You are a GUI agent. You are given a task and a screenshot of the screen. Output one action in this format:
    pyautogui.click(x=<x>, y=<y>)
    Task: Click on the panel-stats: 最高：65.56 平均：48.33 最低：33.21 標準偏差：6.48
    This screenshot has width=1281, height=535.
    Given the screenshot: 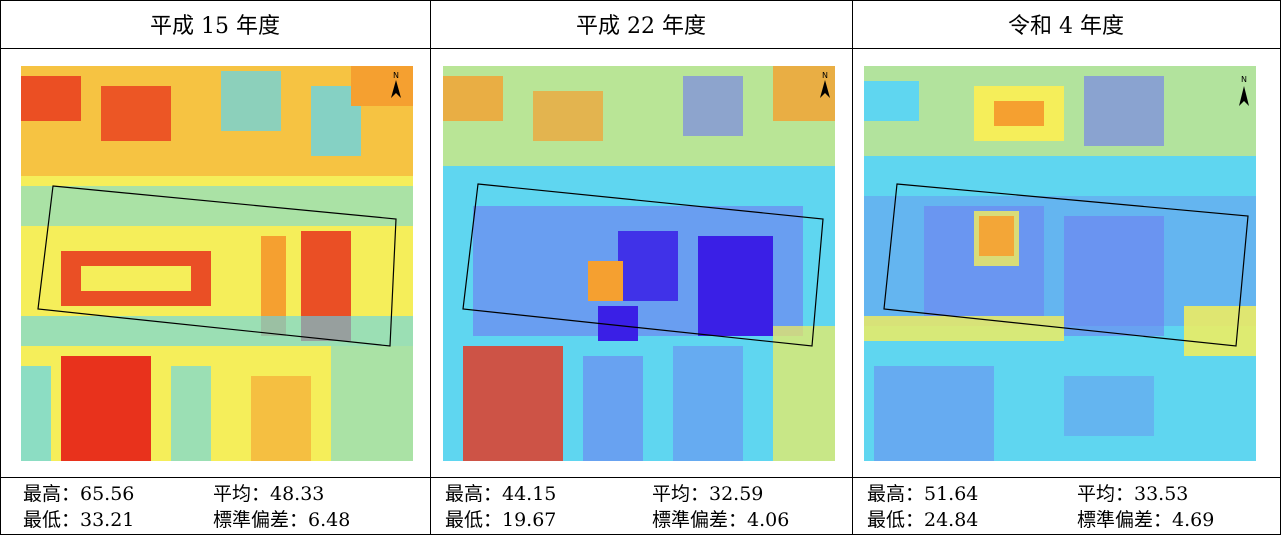 What is the action you would take?
    pyautogui.click(x=215, y=508)
    